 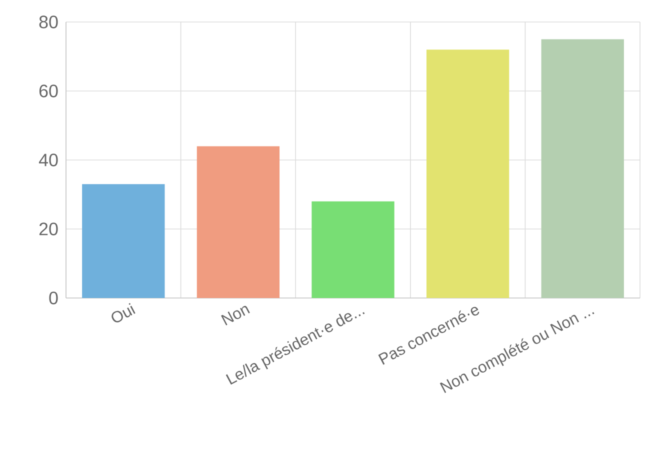 What do you see at coordinates (48, 160) in the screenshot?
I see `y-tick-label: 40` at bounding box center [48, 160].